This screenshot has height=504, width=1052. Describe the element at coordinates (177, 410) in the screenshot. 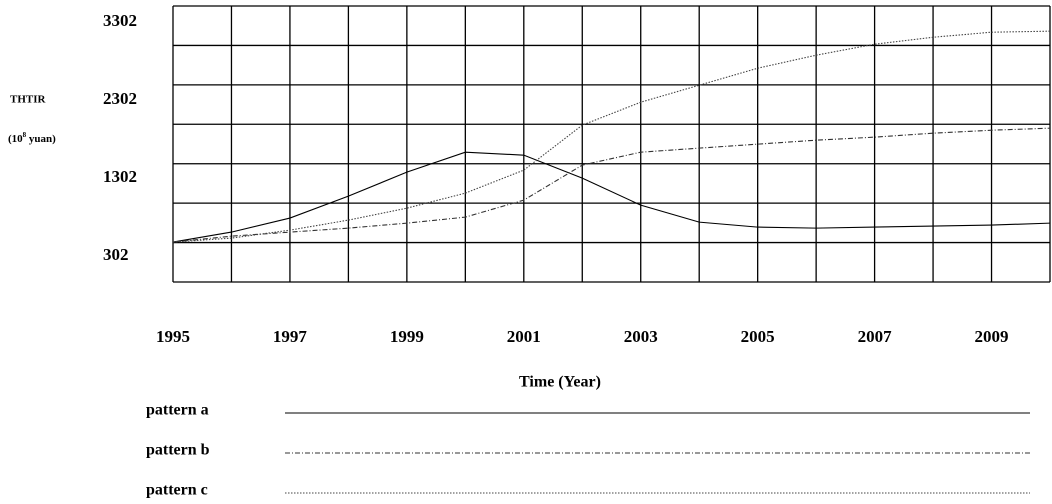

I see `legend-label: pattern a` at that location.